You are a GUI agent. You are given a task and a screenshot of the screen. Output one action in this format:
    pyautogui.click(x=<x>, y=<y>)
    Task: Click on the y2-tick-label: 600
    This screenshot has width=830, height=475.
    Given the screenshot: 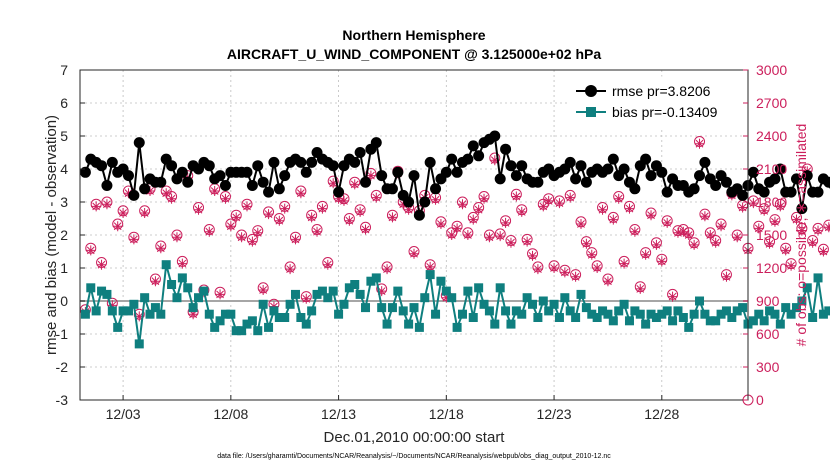 What is the action you would take?
    pyautogui.click(x=768, y=334)
    